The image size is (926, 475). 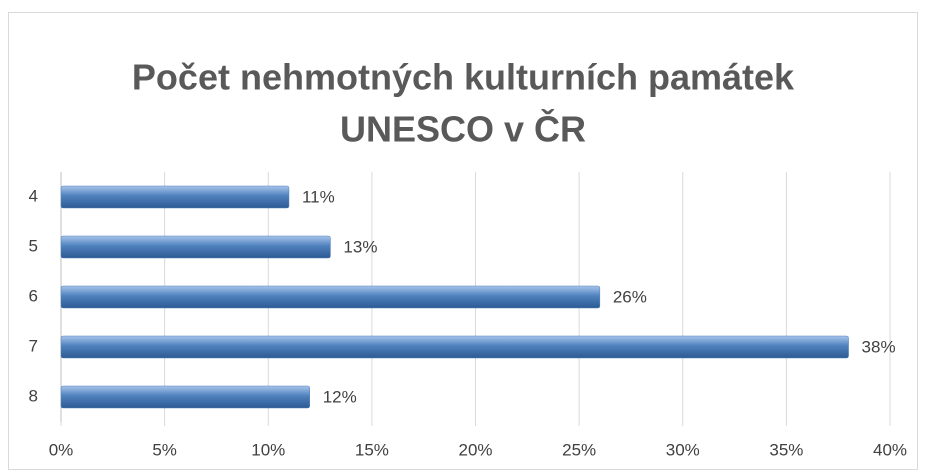 I want to click on y-tick-label: 4, so click(x=33, y=195).